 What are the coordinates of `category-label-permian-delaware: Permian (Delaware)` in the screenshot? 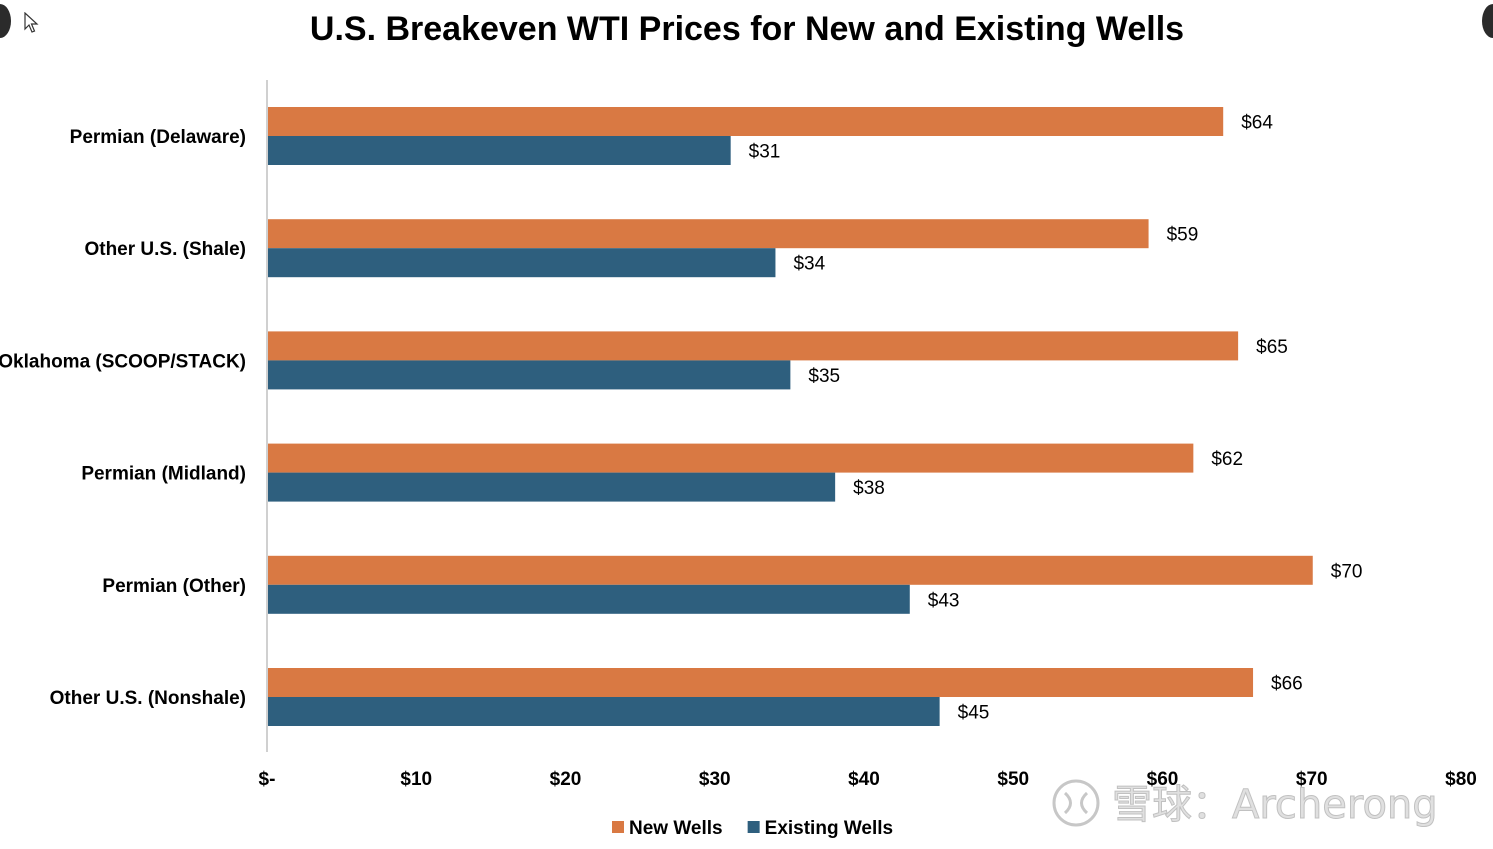 It's located at (158, 137).